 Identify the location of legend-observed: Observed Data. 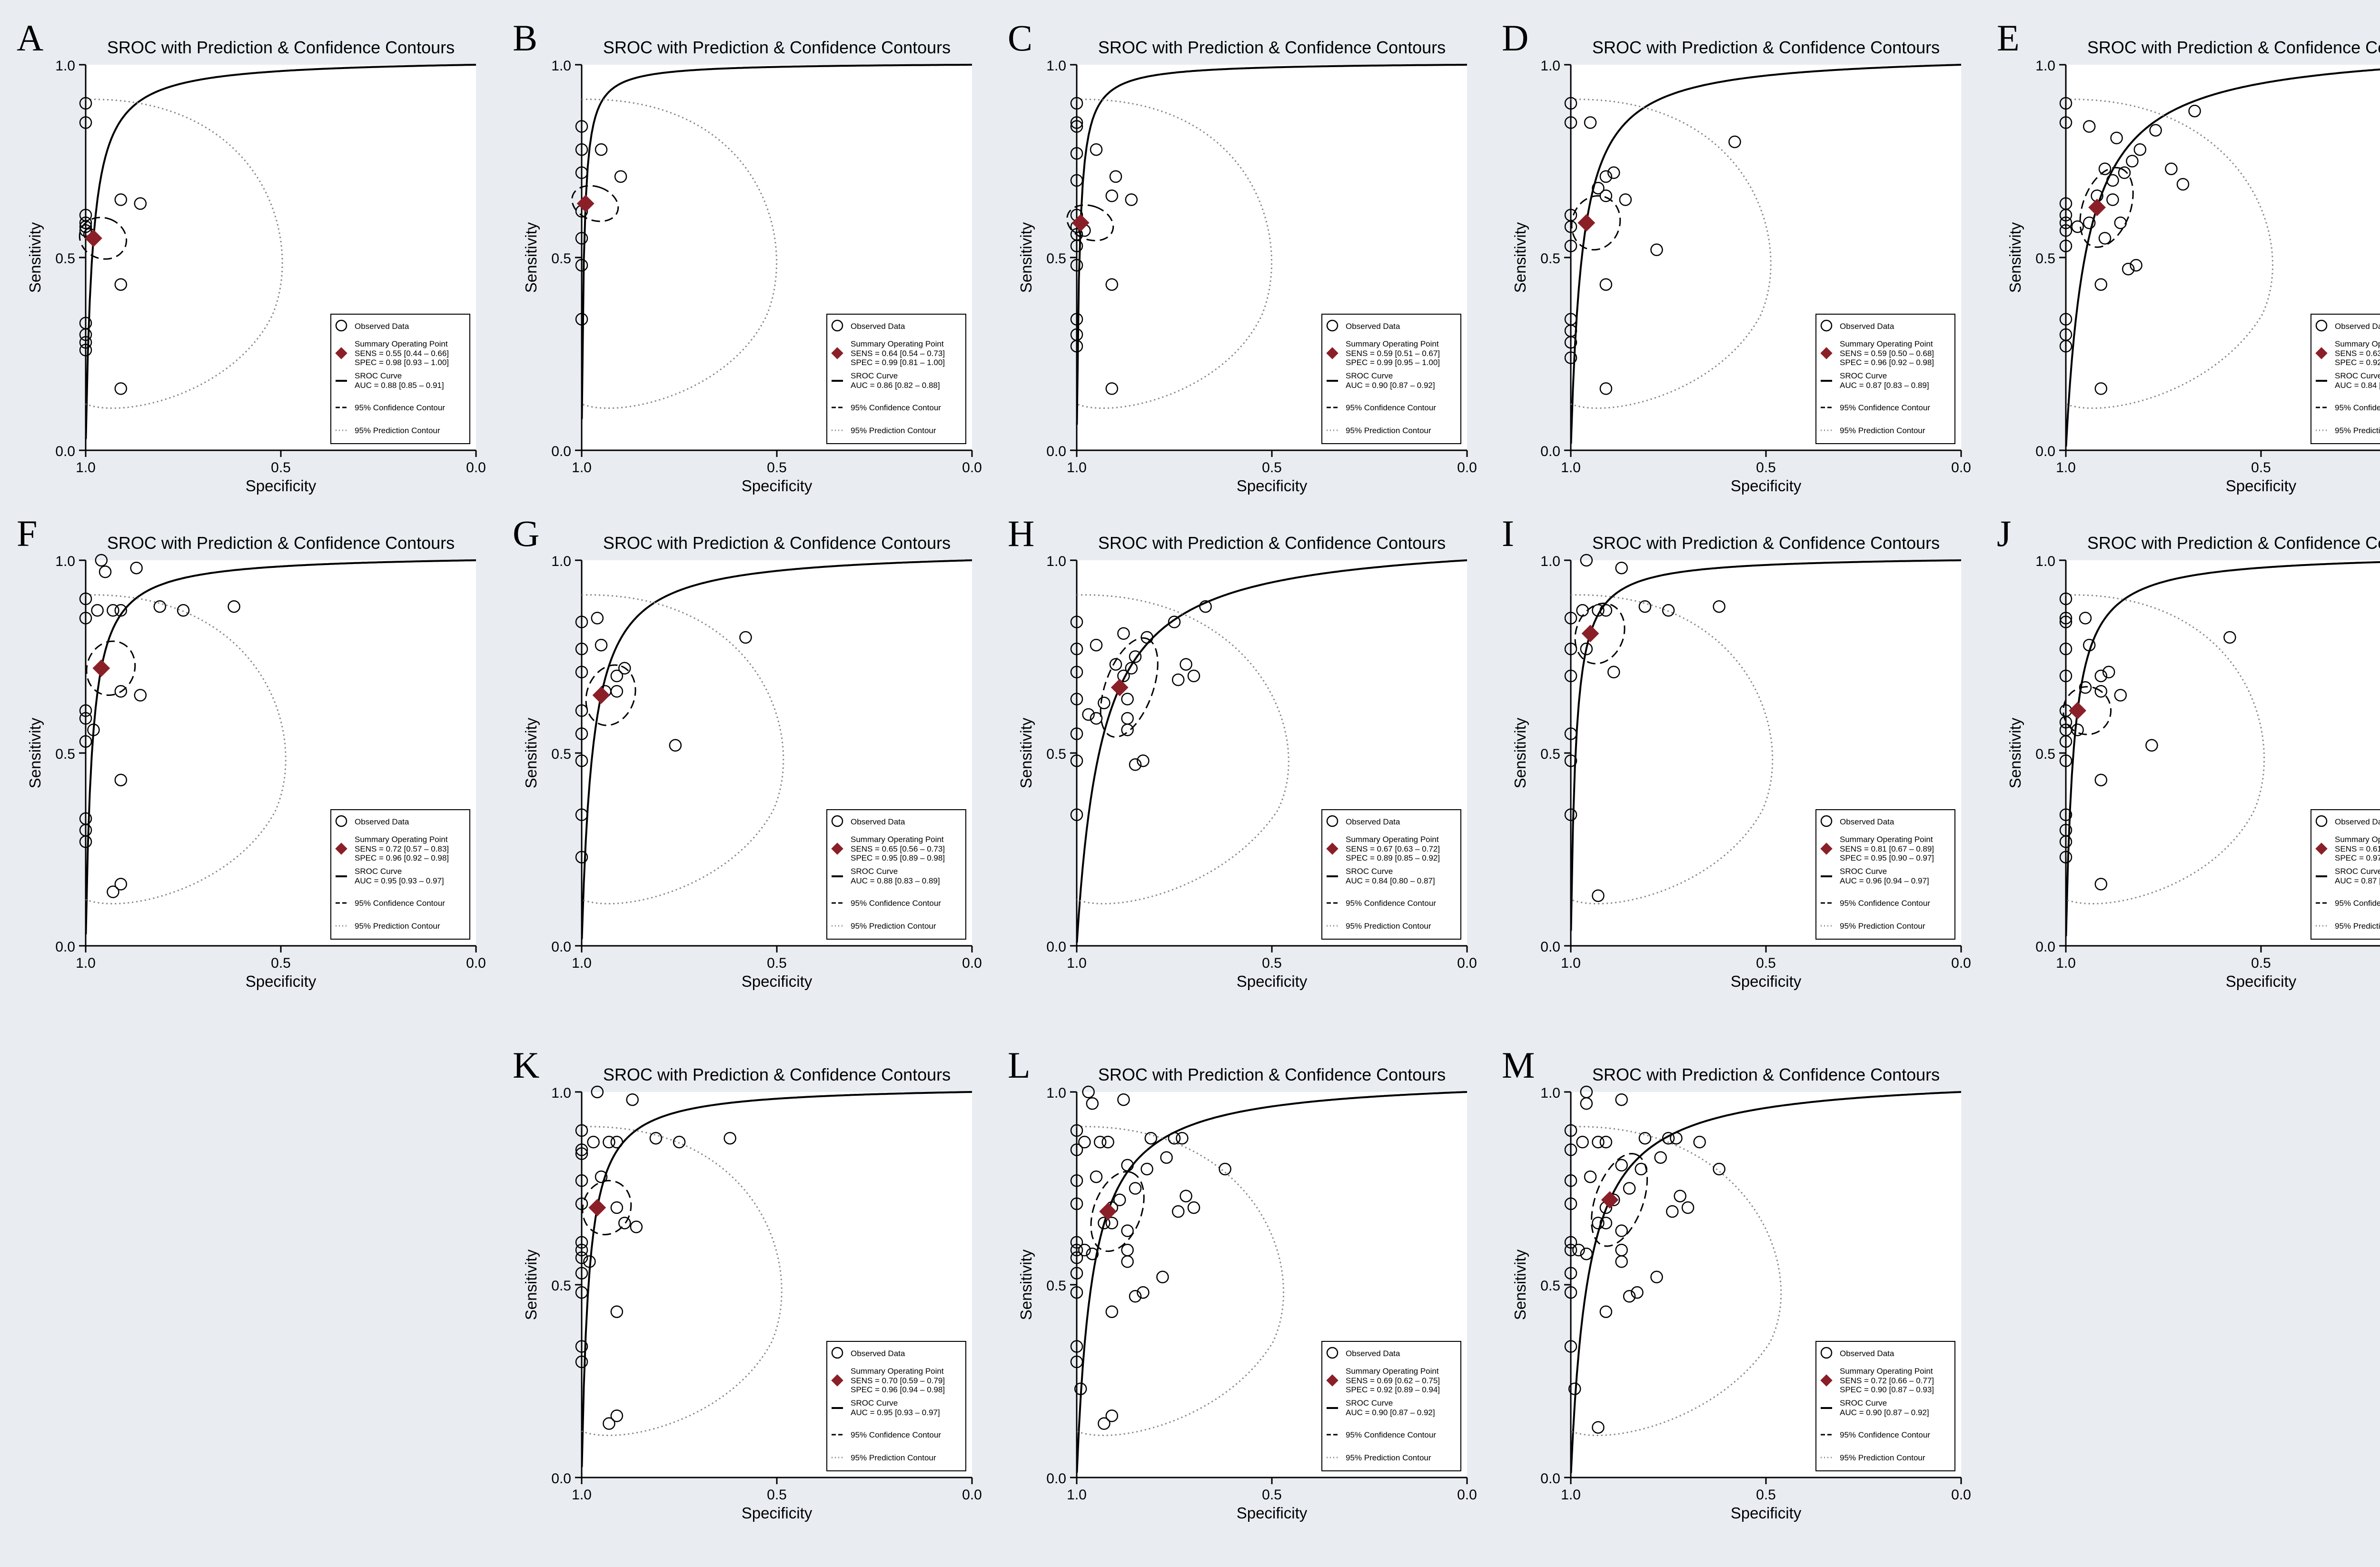
(1867, 1353).